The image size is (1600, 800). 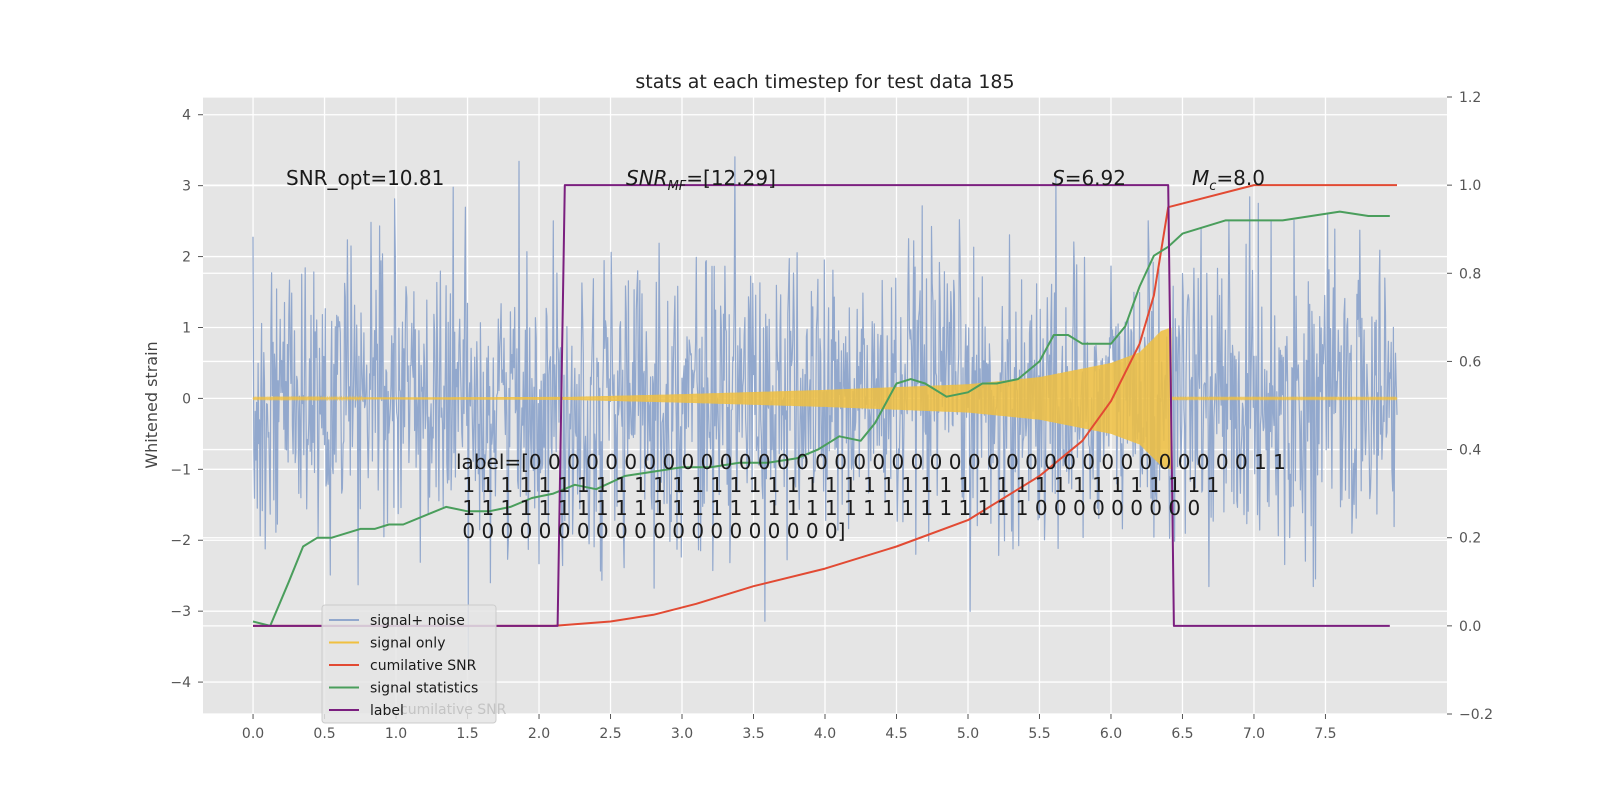 What do you see at coordinates (1476, 715) in the screenshot?
I see `y2-tick-label: −0.2` at bounding box center [1476, 715].